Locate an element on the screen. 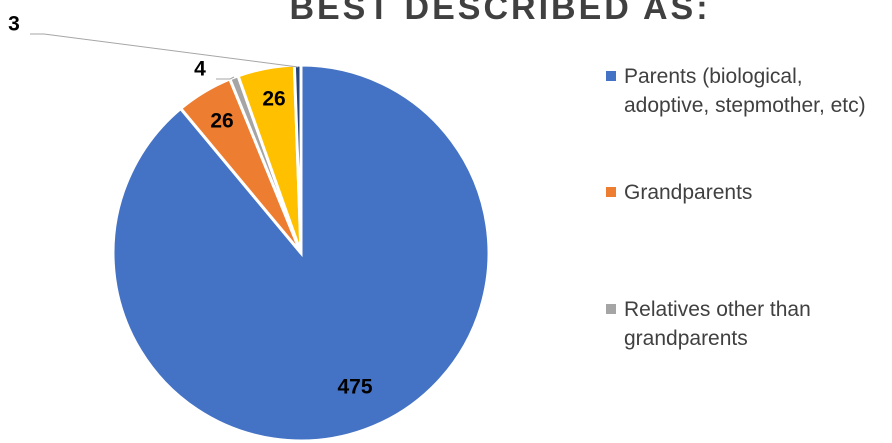 The image size is (892, 443). legend-item: Relatives other than grandparents is located at coordinates (748, 324).